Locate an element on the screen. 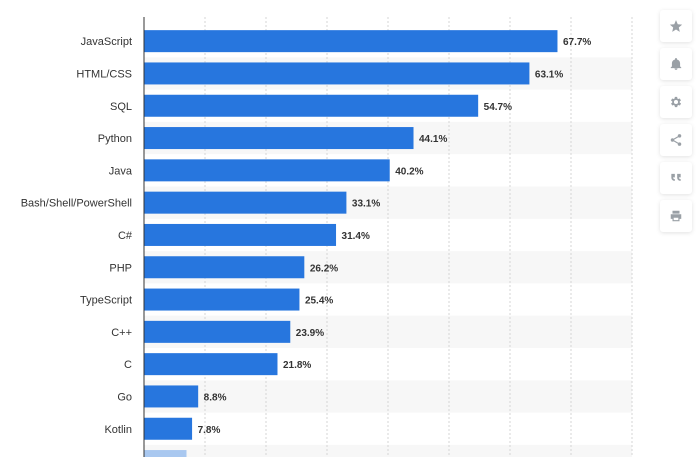 The height and width of the screenshot is (457, 700). category-label: Python is located at coordinates (115, 139).